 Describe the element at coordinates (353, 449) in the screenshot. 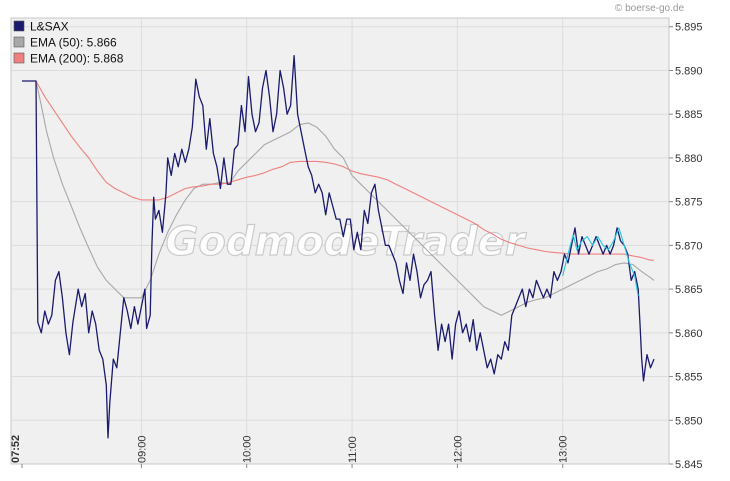

I see `x-tick-label: 11:00` at that location.